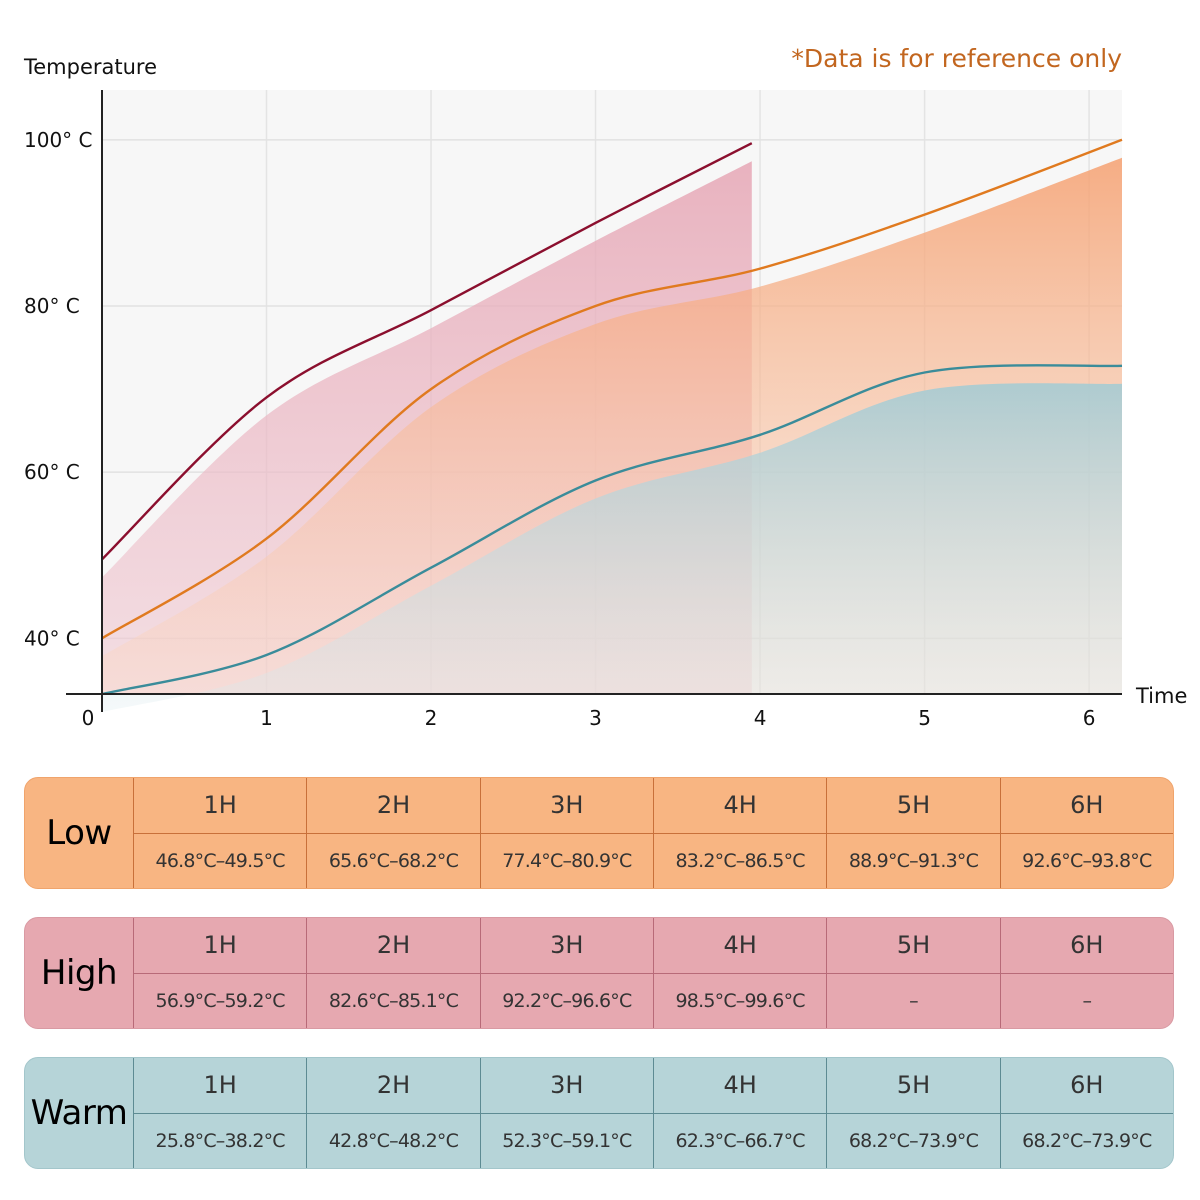 The image size is (1200, 1200). I want to click on hour-column: 5H 88.9°C–91.3°C, so click(913, 833).